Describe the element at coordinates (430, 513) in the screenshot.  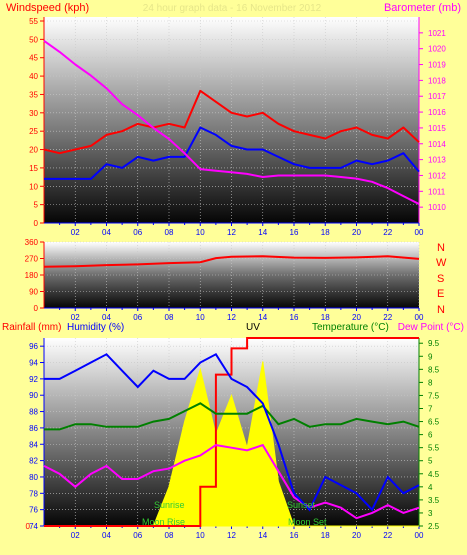
I see `y-tick-label-temperature: 3` at that location.